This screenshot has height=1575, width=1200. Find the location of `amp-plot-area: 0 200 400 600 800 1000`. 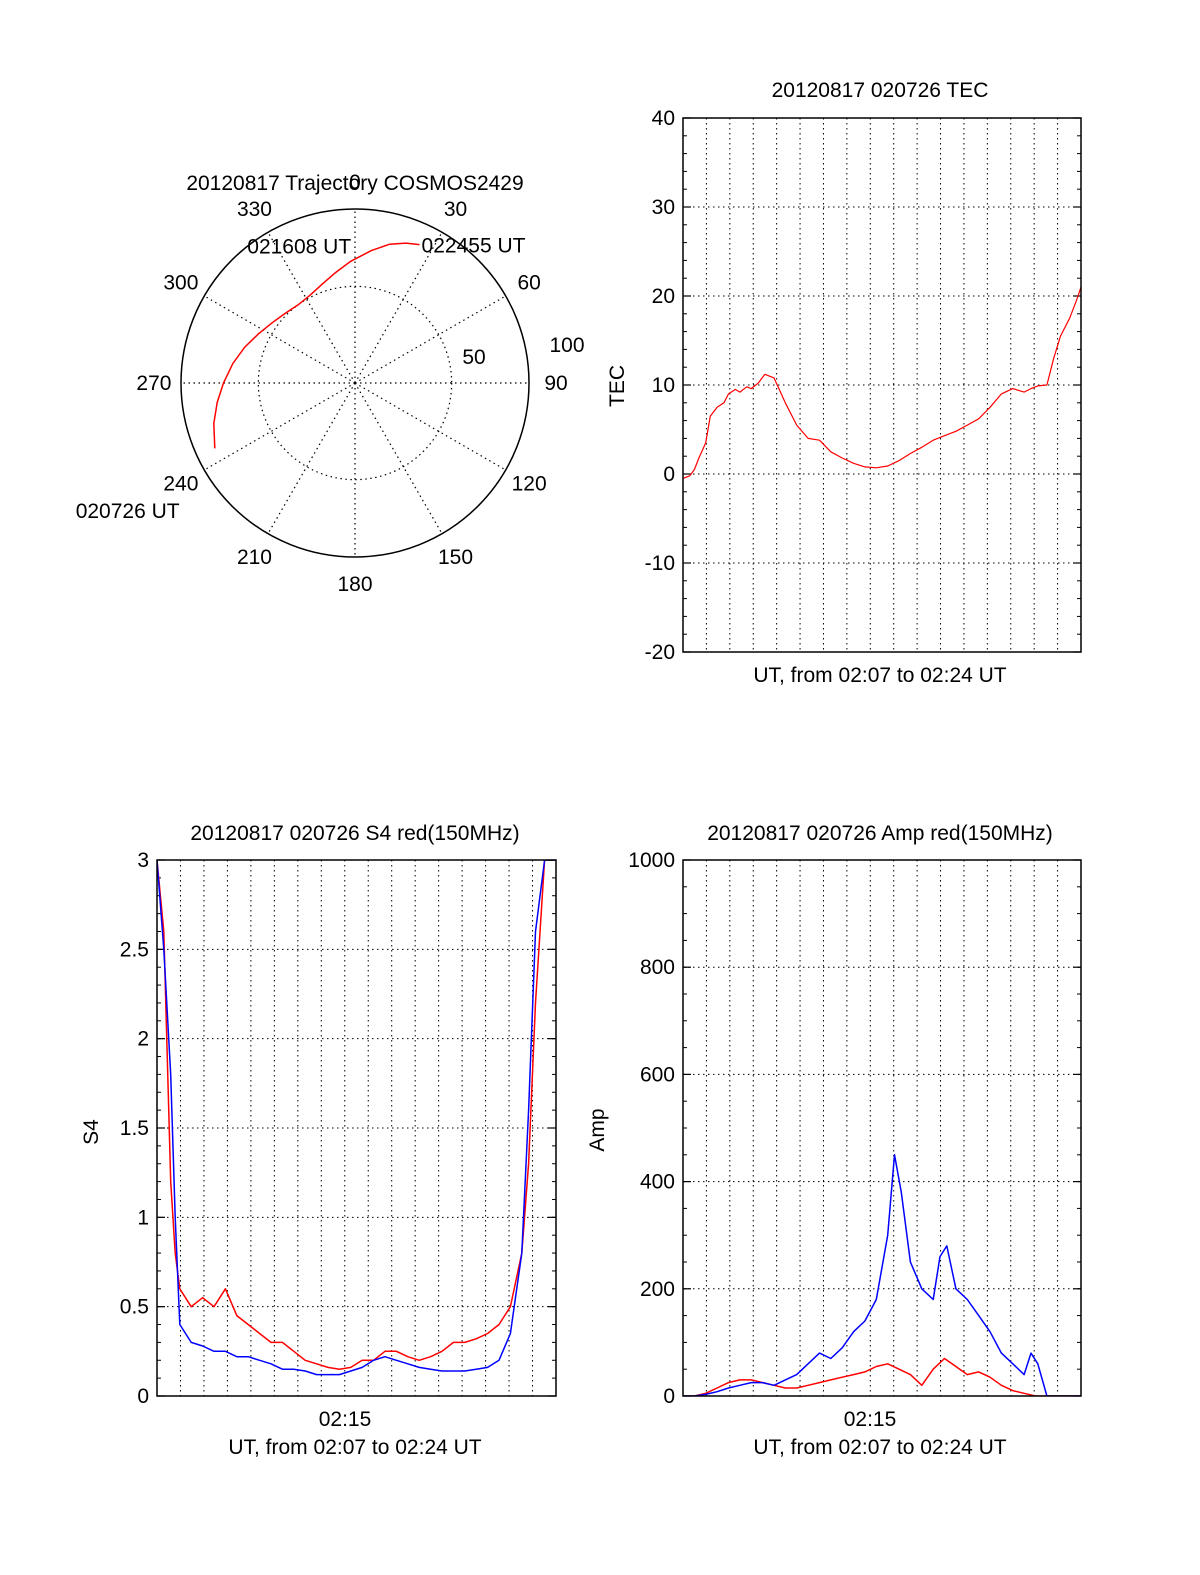

amp-plot-area: 0 200 400 600 800 1000 is located at coordinates (855, 1128).